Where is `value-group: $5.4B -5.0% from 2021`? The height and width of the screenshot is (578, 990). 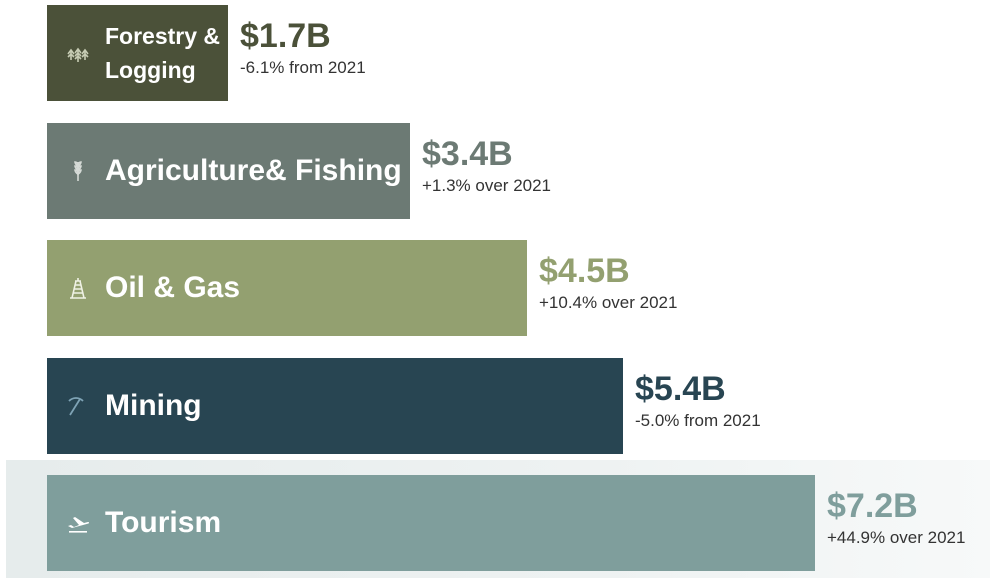 value-group: $5.4B -5.0% from 2021 is located at coordinates (698, 401).